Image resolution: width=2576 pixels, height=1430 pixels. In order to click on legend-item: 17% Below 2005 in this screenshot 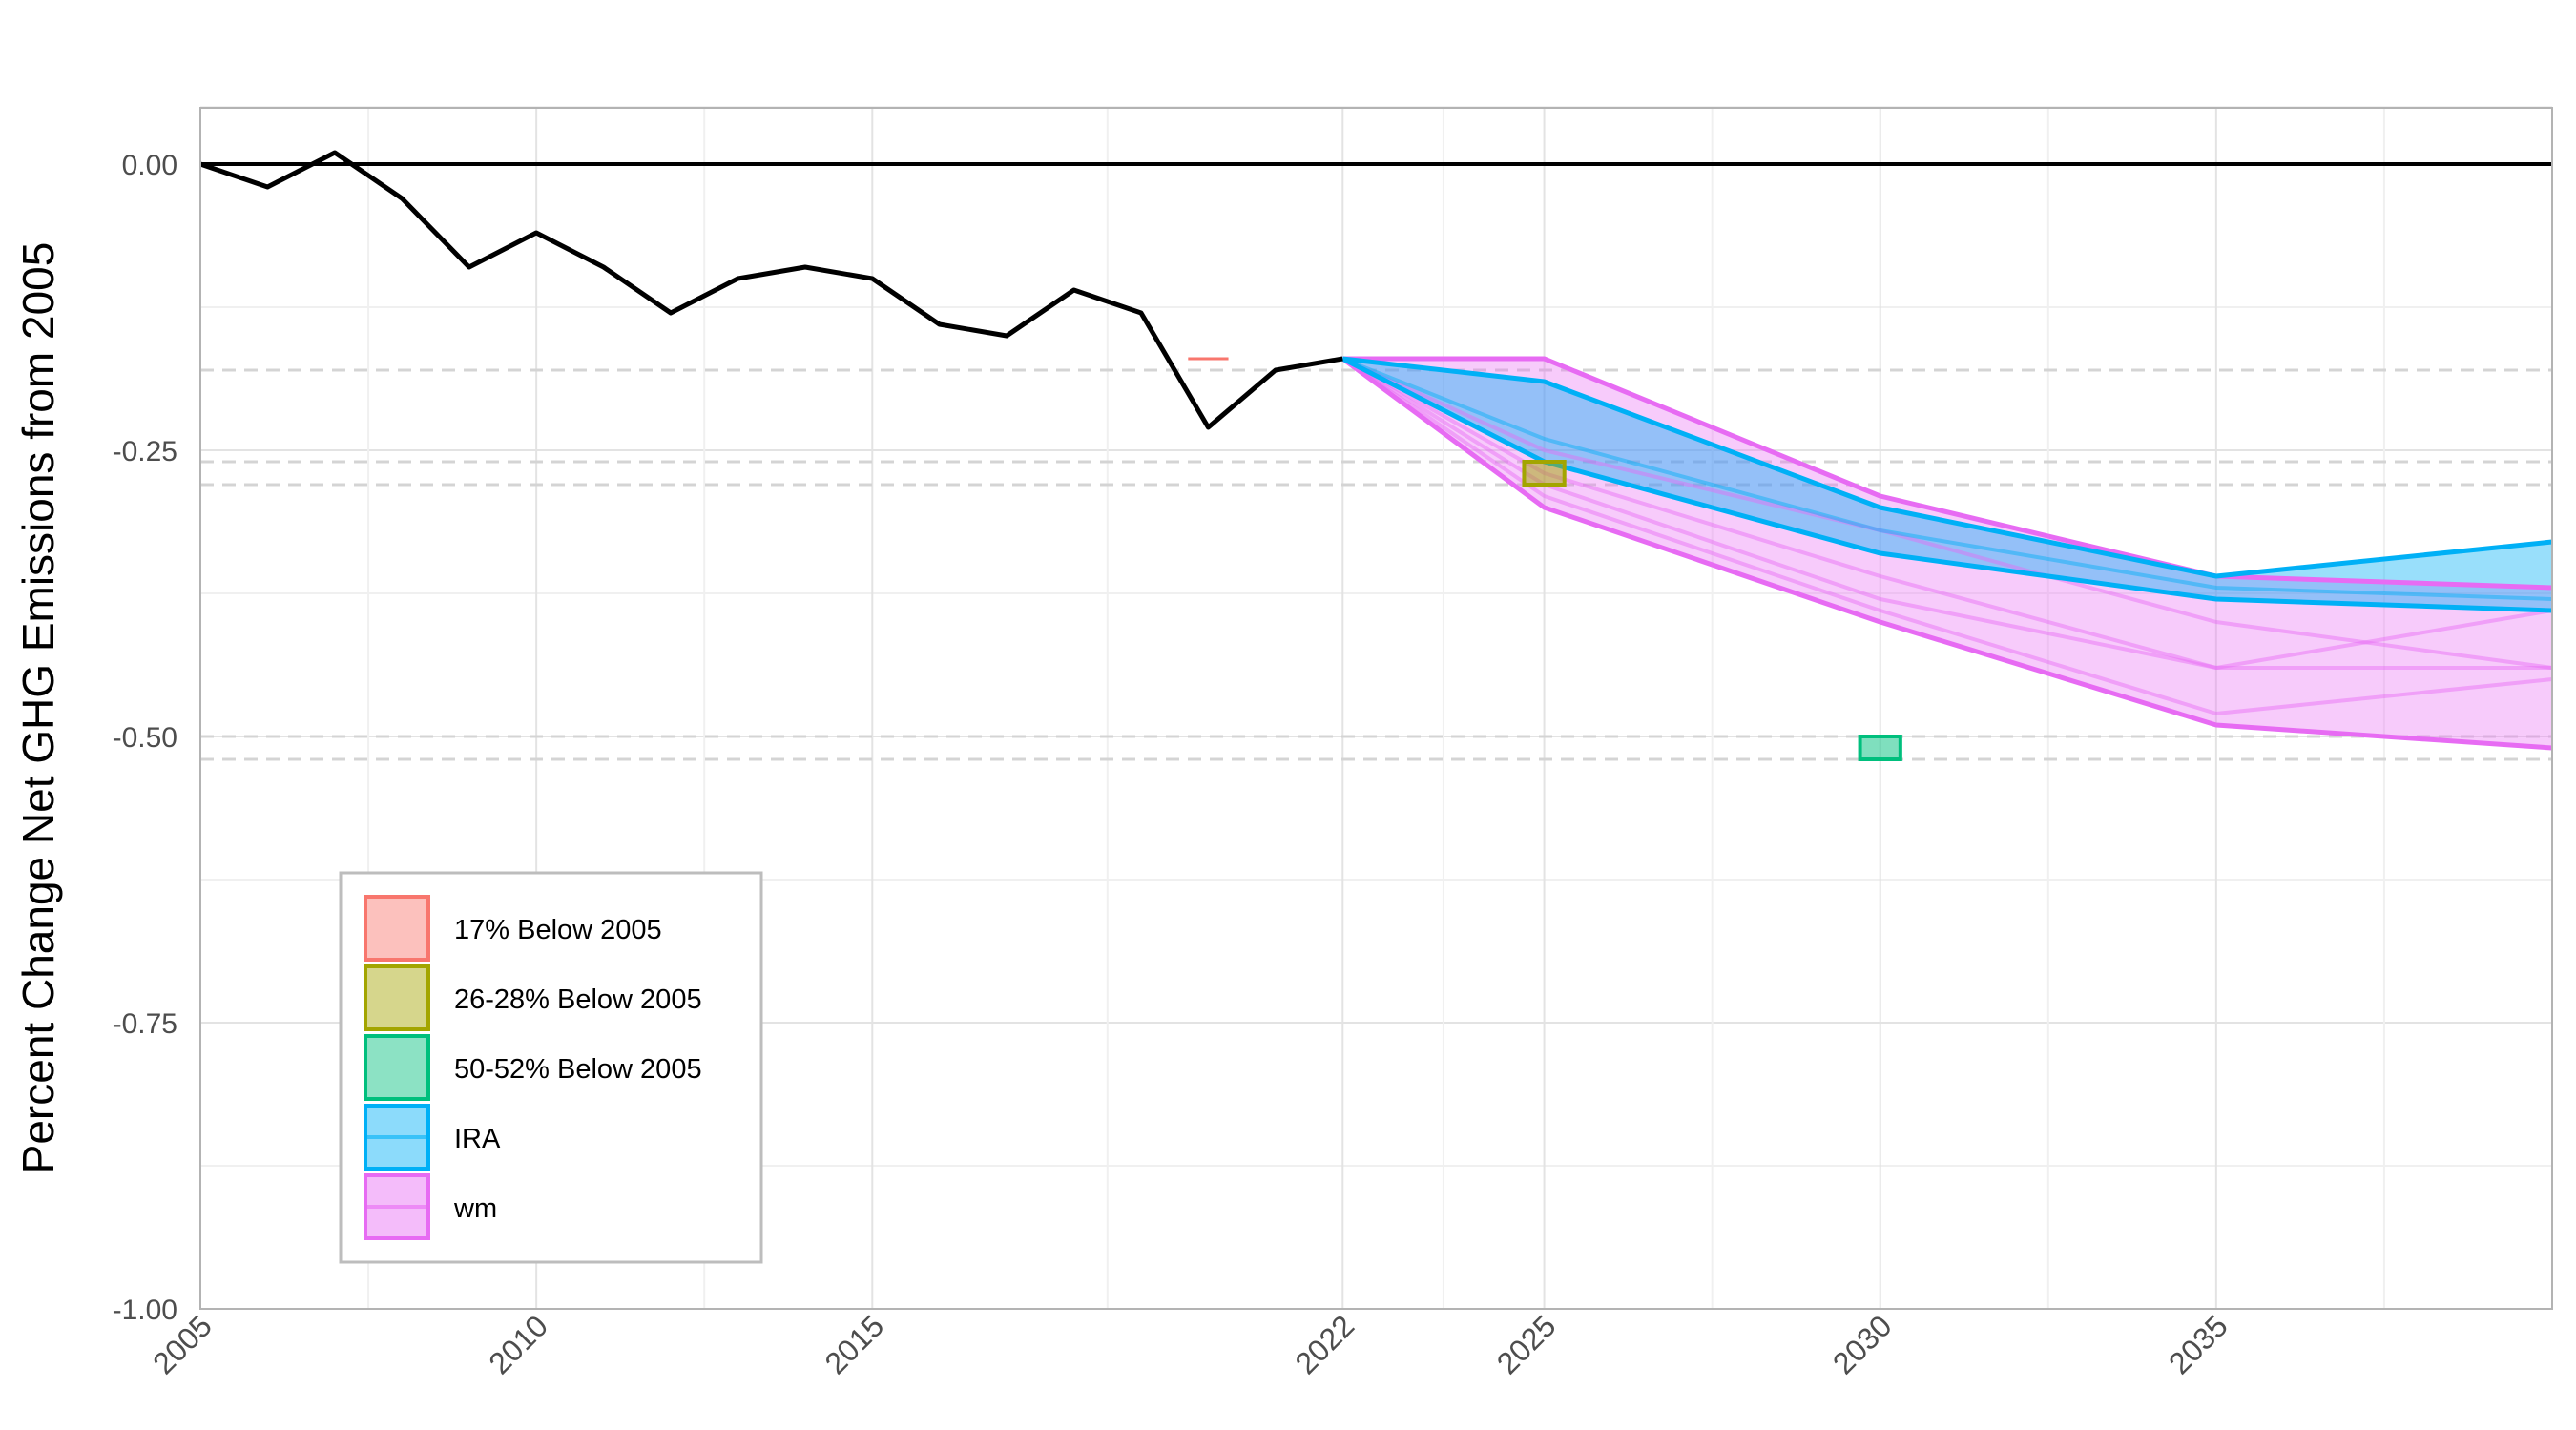, I will do `click(513, 928)`.